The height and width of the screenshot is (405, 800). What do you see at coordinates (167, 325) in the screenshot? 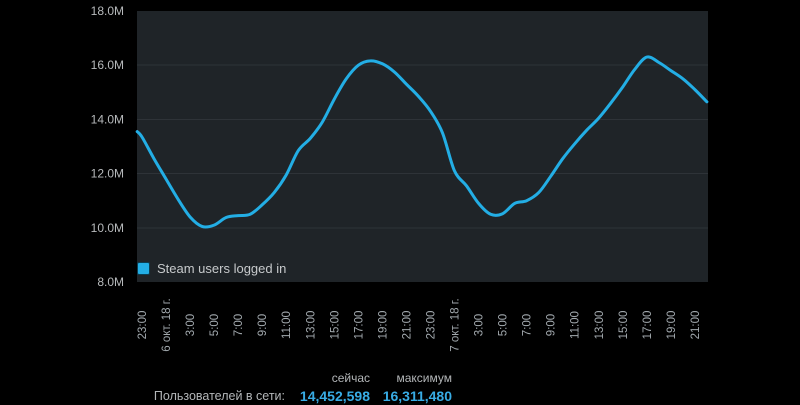
I see `x-axis-label: 6 окт. 18 г.` at bounding box center [167, 325].